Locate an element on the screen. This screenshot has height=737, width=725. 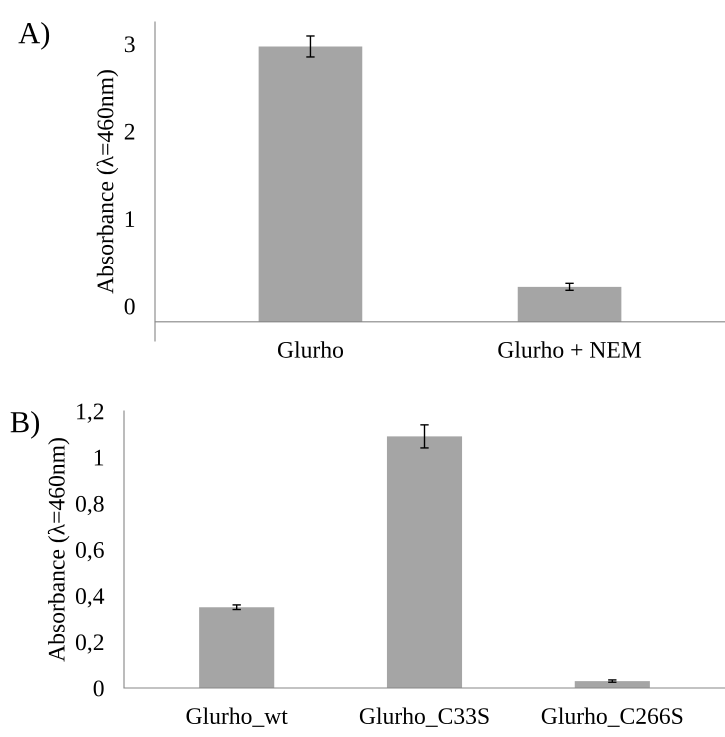
y-tick-label: 0,2 is located at coordinates (90, 644).